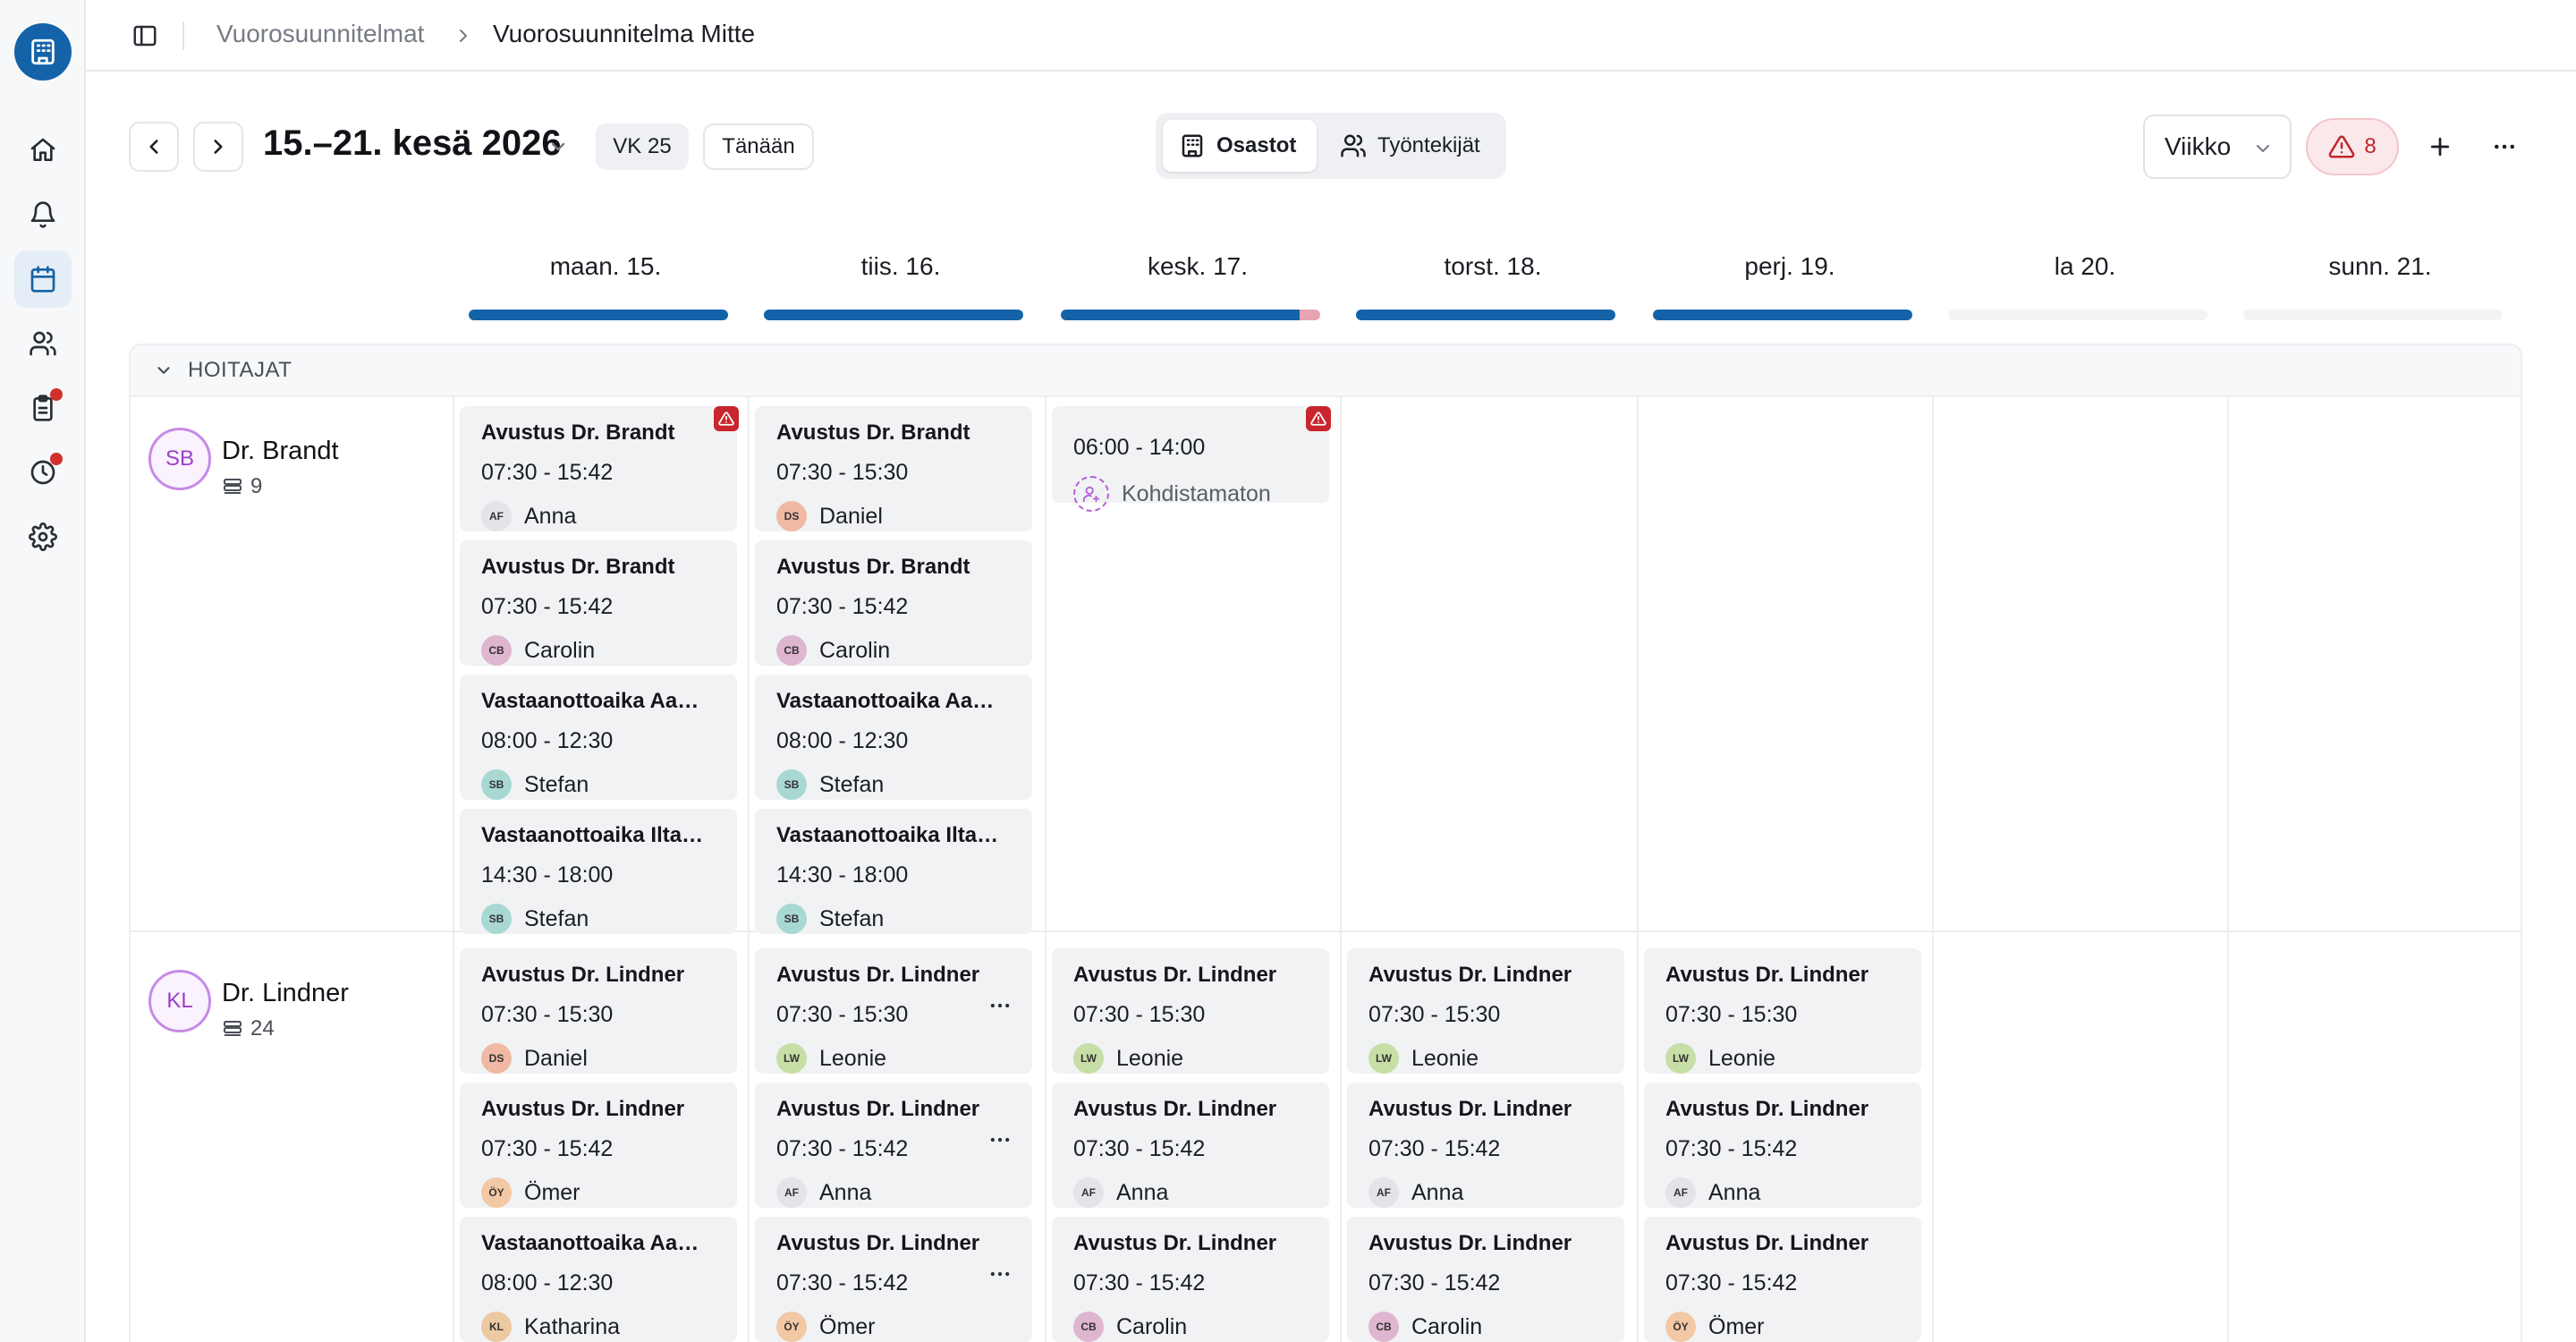 The image size is (2576, 1342). What do you see at coordinates (1445, 1058) in the screenshot?
I see `worker-name: Leonie` at bounding box center [1445, 1058].